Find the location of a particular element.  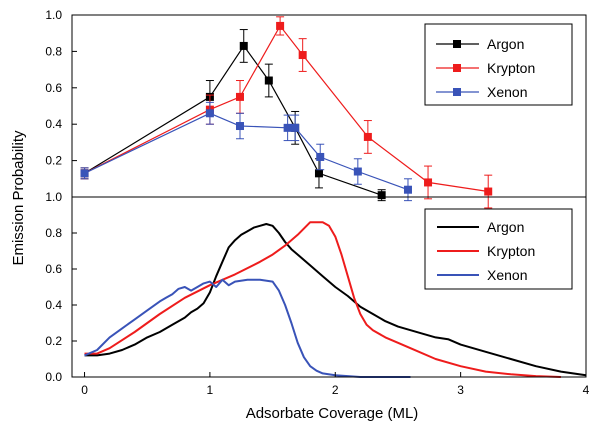

x-axis-title: Adsorbate Coverage (ML) is located at coordinates (332, 413).